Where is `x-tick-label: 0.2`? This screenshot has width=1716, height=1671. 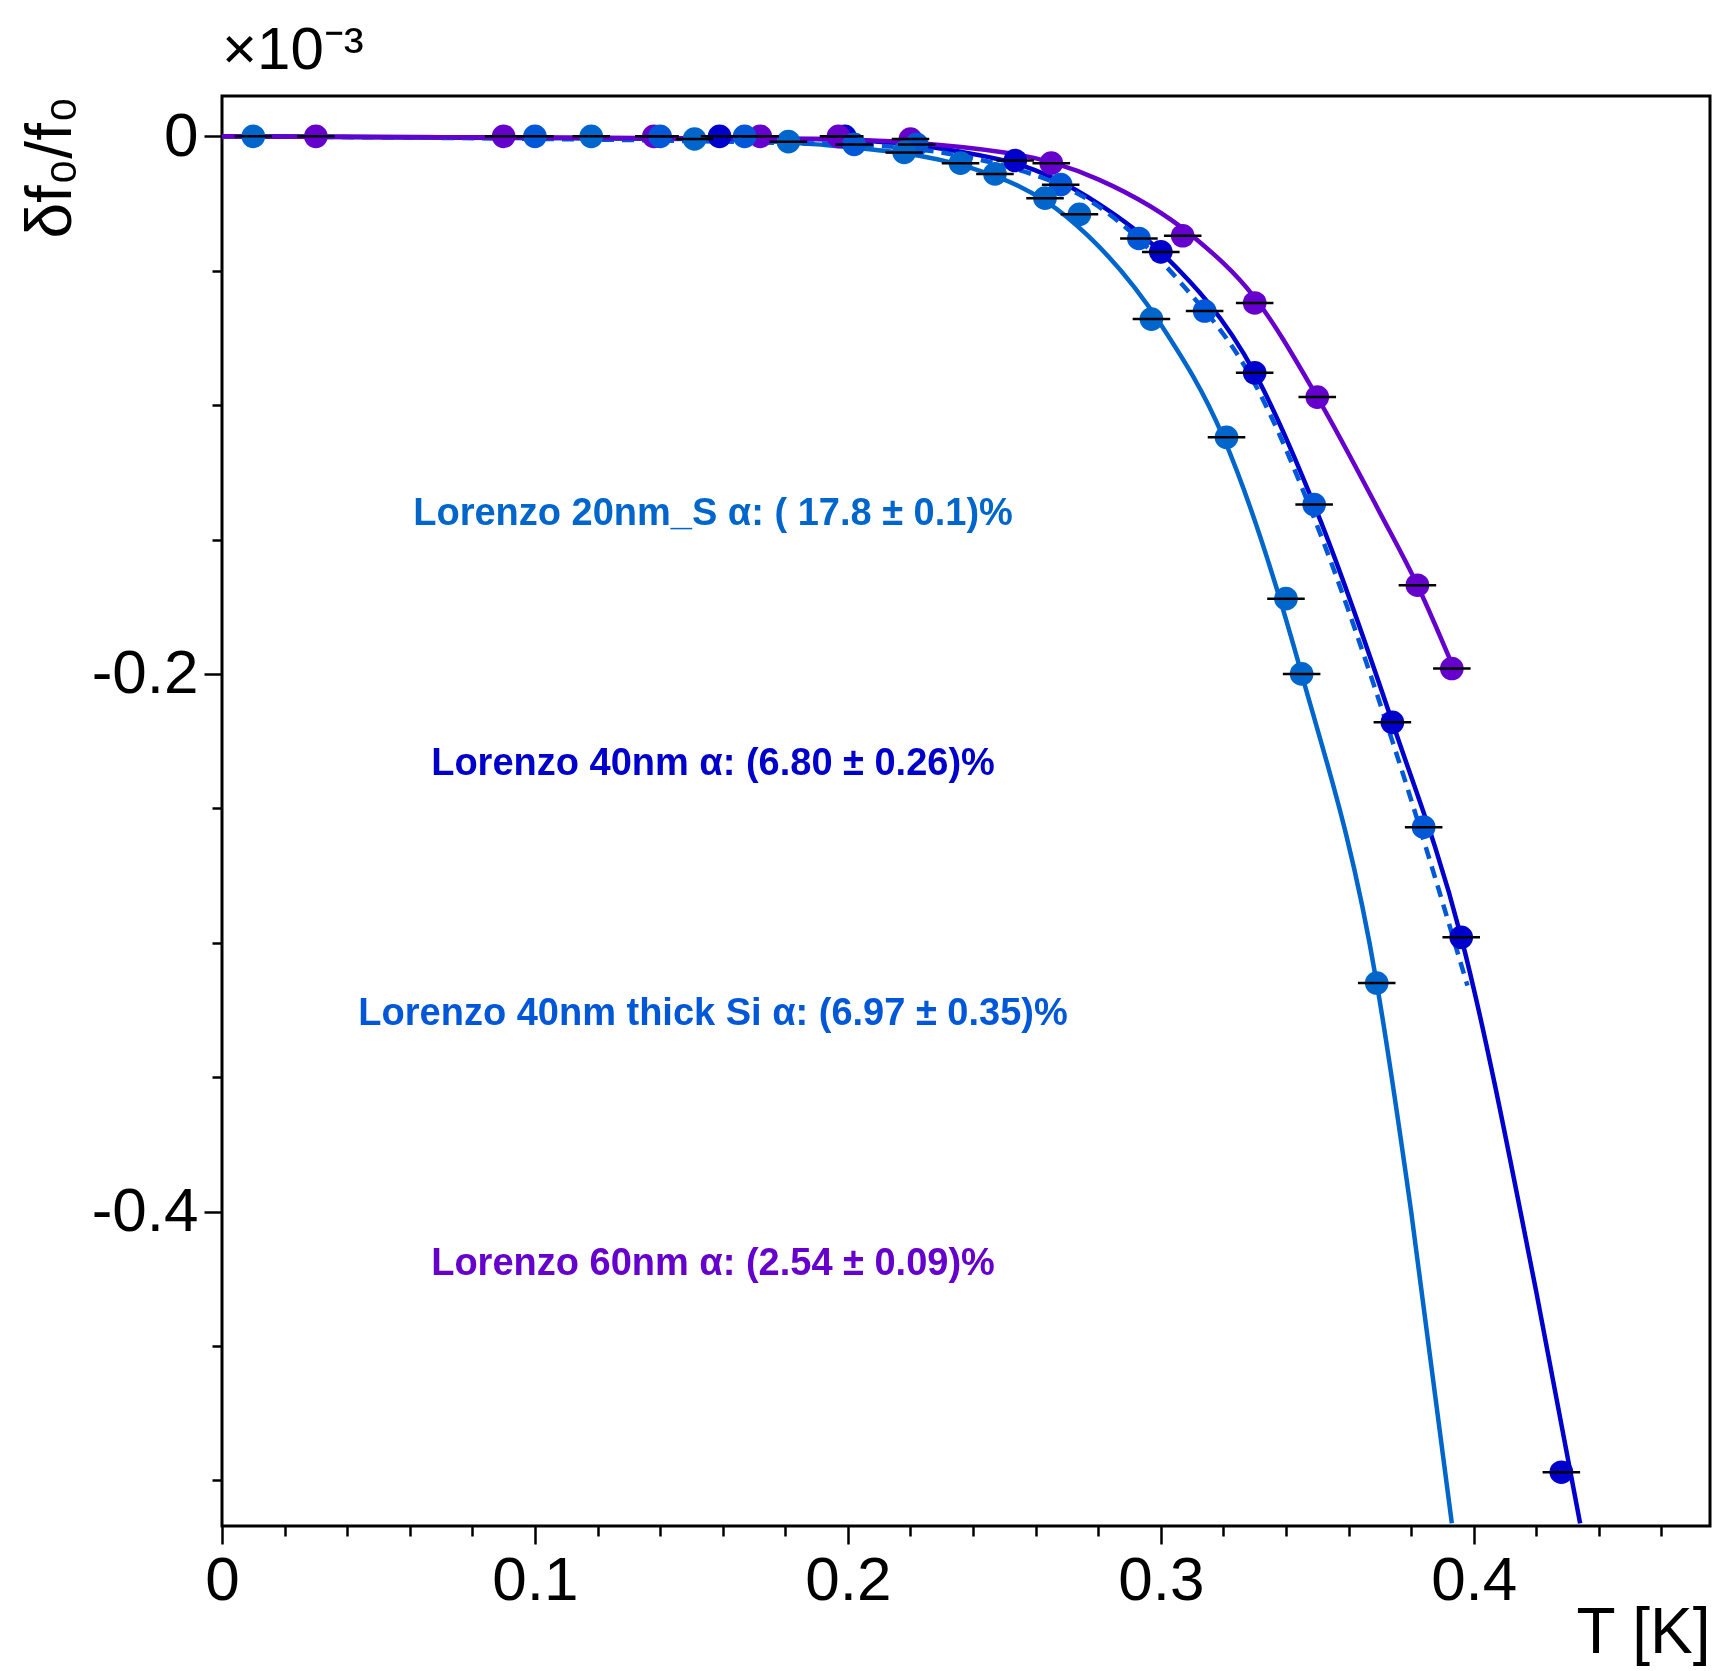 x-tick-label: 0.2 is located at coordinates (848, 1578).